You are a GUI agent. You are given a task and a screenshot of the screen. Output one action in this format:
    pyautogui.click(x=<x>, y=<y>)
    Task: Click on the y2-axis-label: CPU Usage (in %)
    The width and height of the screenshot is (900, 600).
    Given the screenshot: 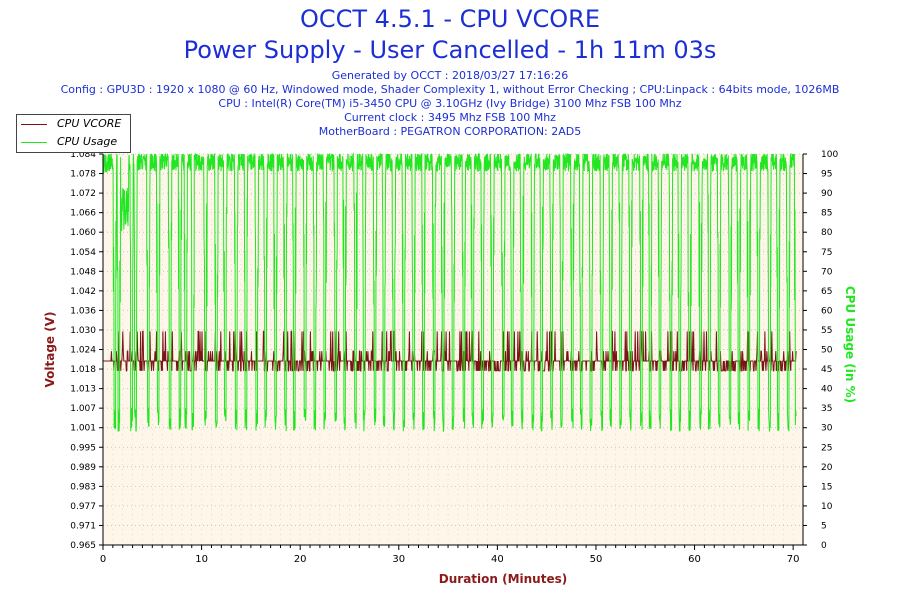 What is the action you would take?
    pyautogui.click(x=850, y=344)
    